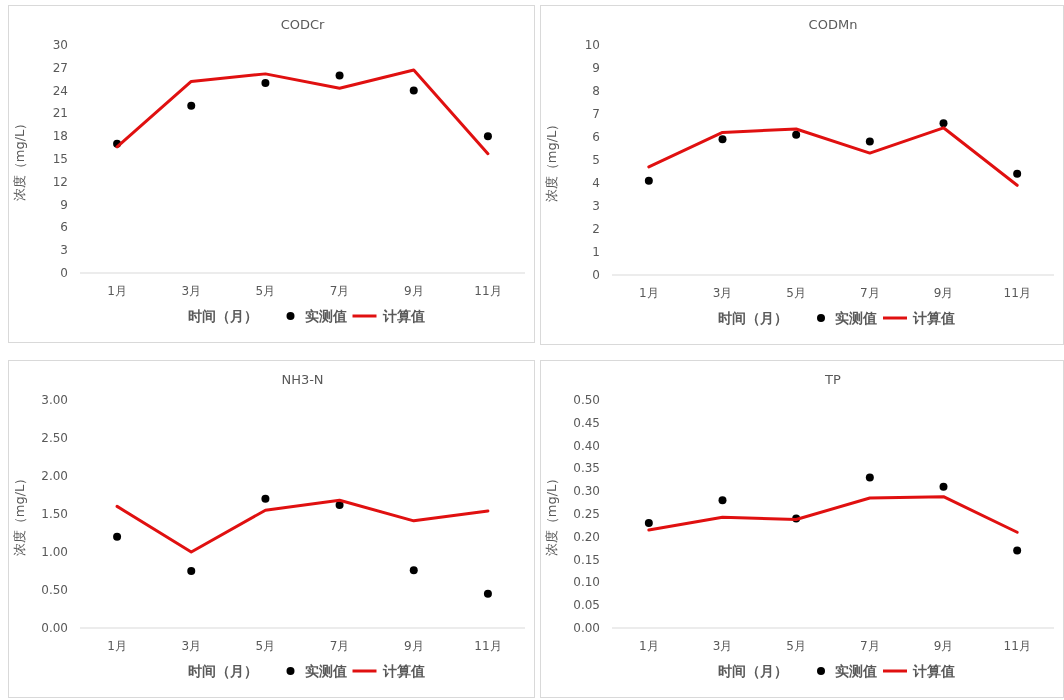  I want to click on y-tick-label: 0.20, so click(586, 536).